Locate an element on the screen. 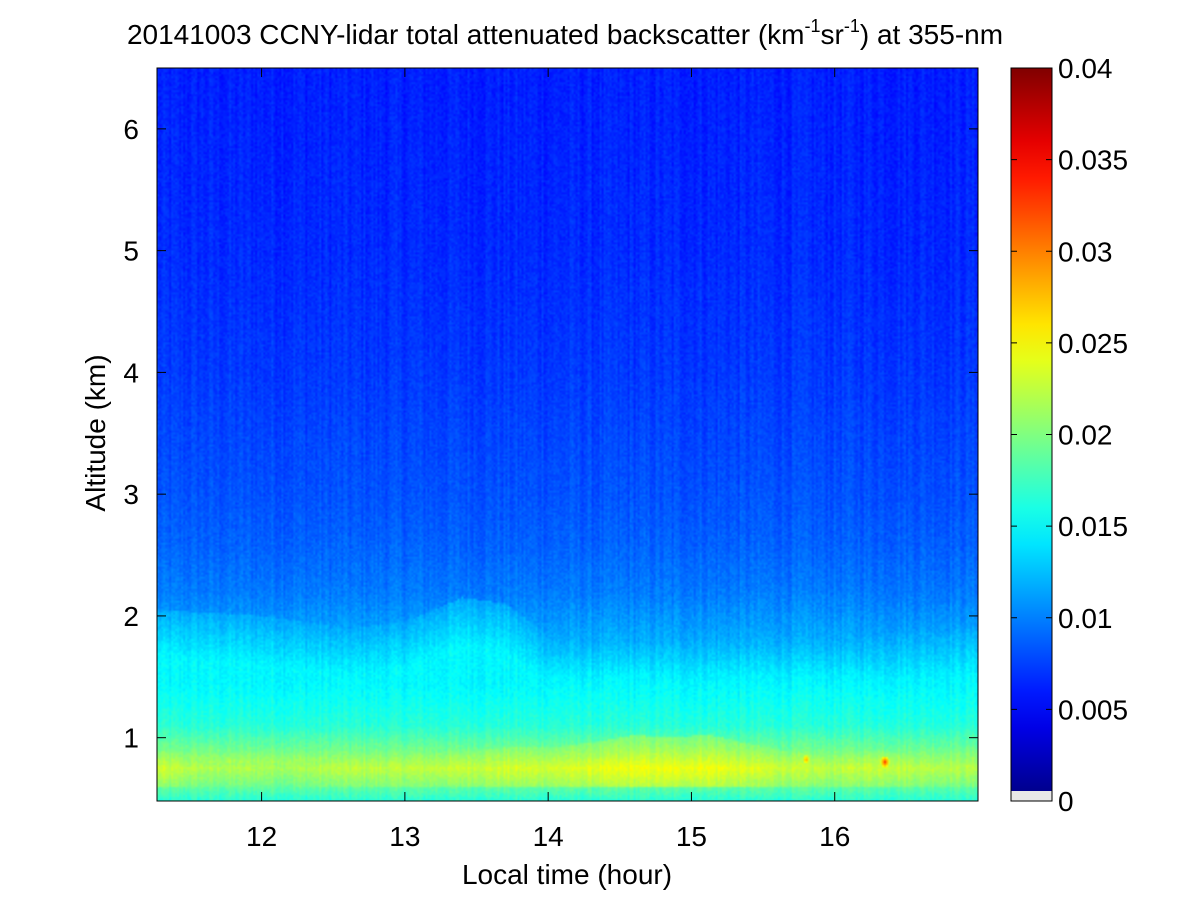  colorbar-zero-swatch is located at coordinates (1031, 796).